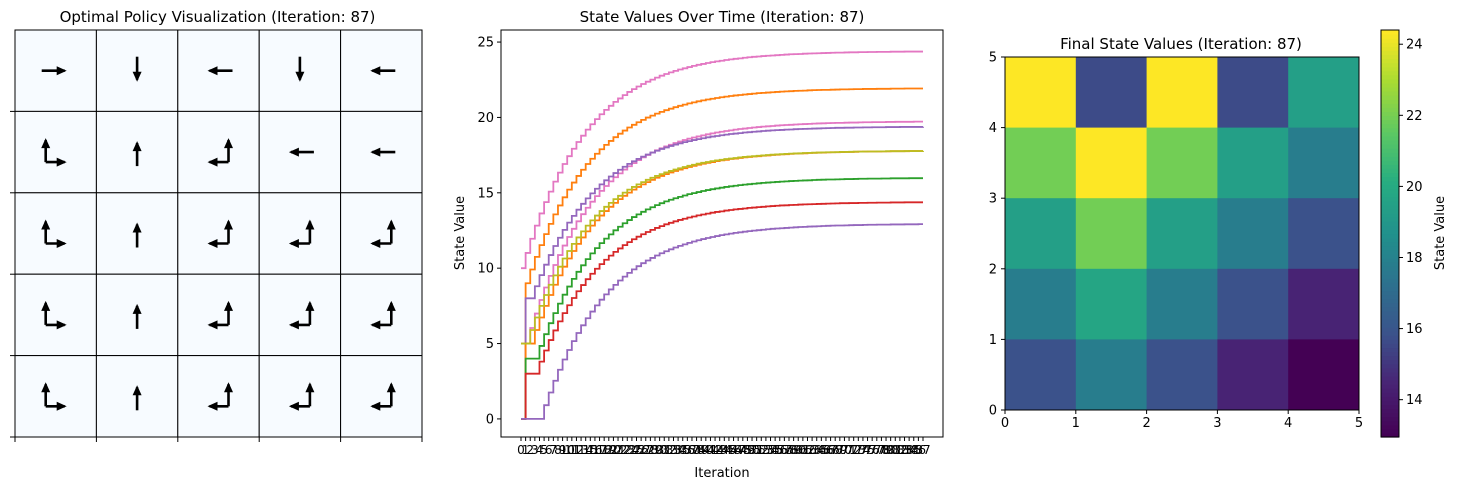  What do you see at coordinates (993, 199) in the screenshot?
I see `heatmap-y-tick-label: 3` at bounding box center [993, 199].